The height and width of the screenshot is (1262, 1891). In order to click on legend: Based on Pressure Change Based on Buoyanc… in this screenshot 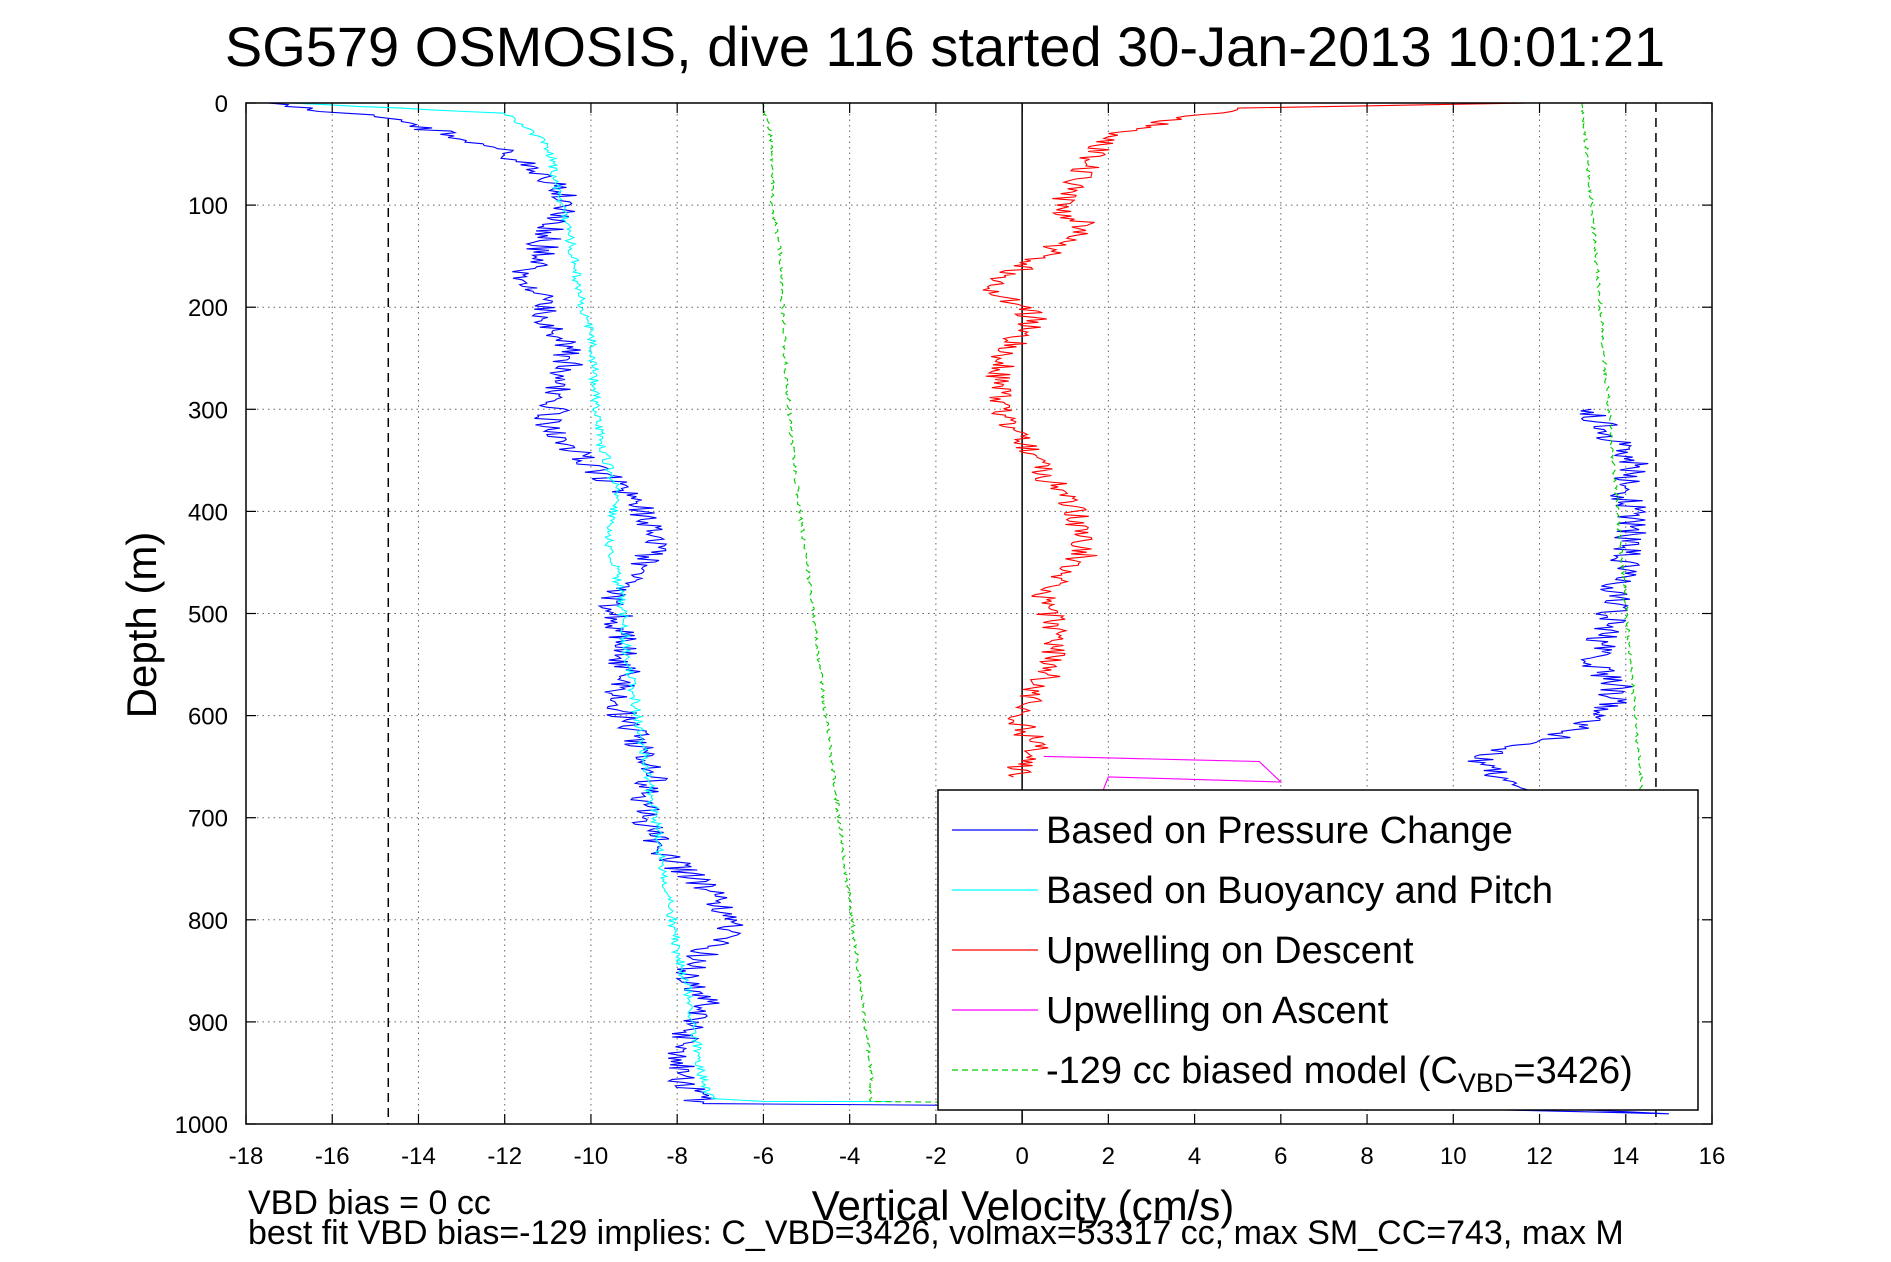, I will do `click(1318, 950)`.